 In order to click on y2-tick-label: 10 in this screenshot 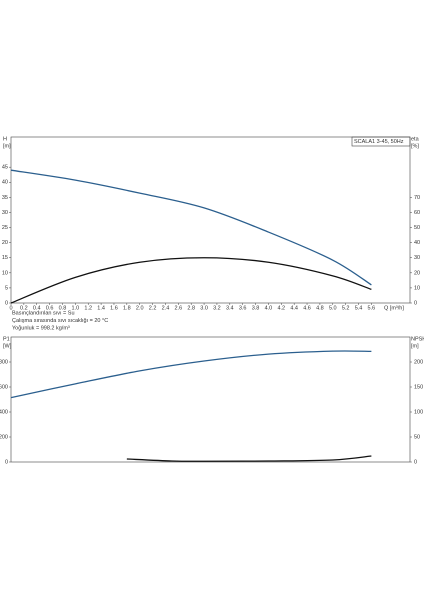, I will do `click(417, 288)`.